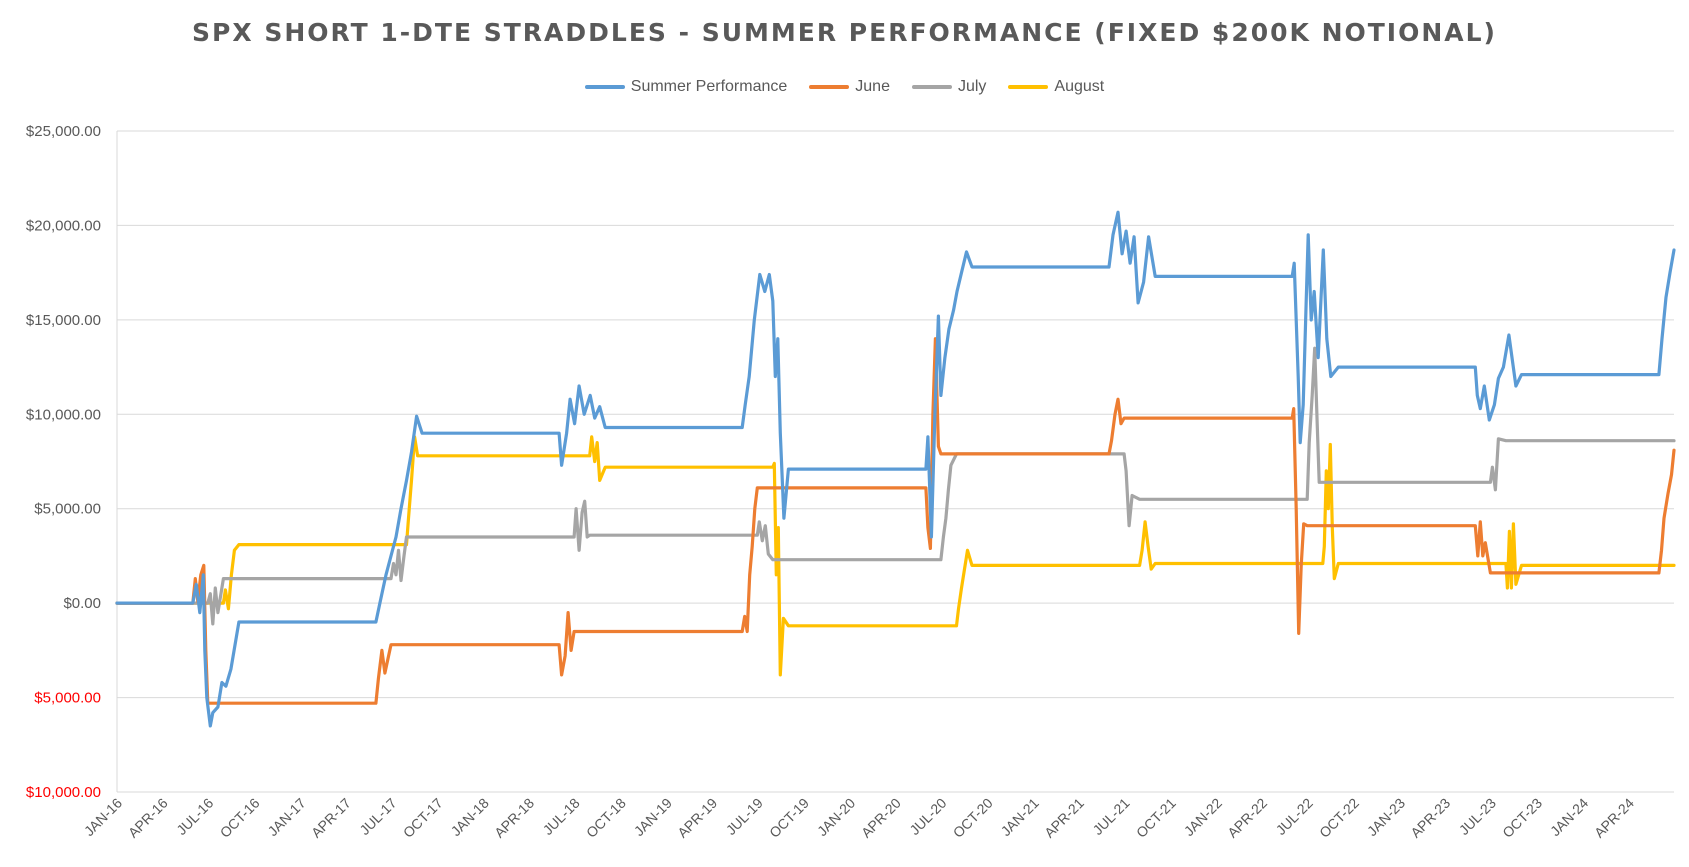  Describe the element at coordinates (789, 818) in the screenshot. I see `x-tick-label: OCT-19` at that location.